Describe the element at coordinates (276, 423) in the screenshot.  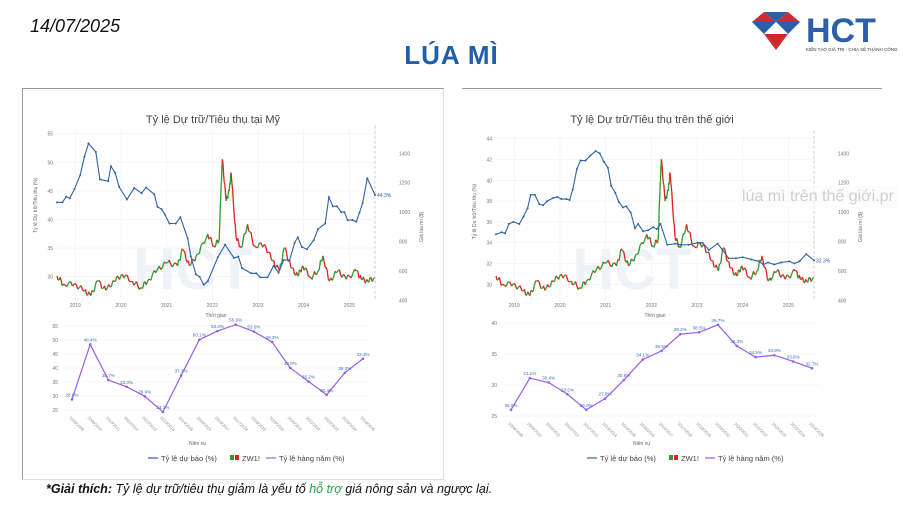
I see `annual-x-tick-label: 2019/2020` at that location.